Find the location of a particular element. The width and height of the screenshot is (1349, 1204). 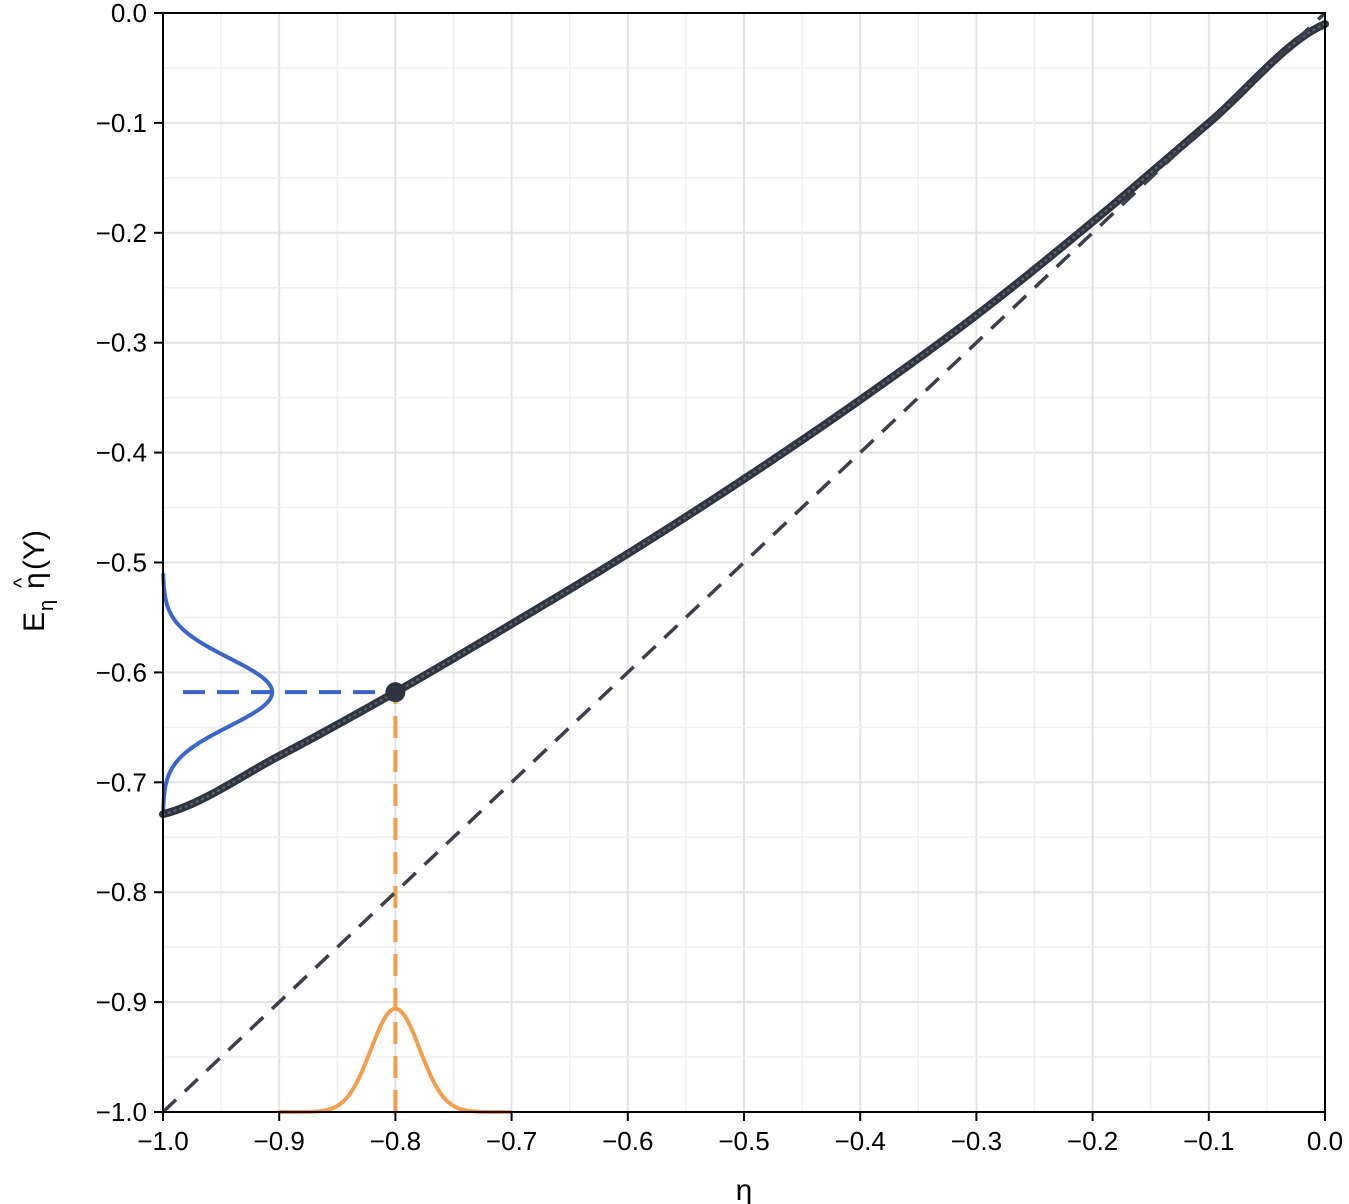

y-axis-label-hat: ^ is located at coordinates (21, 582).